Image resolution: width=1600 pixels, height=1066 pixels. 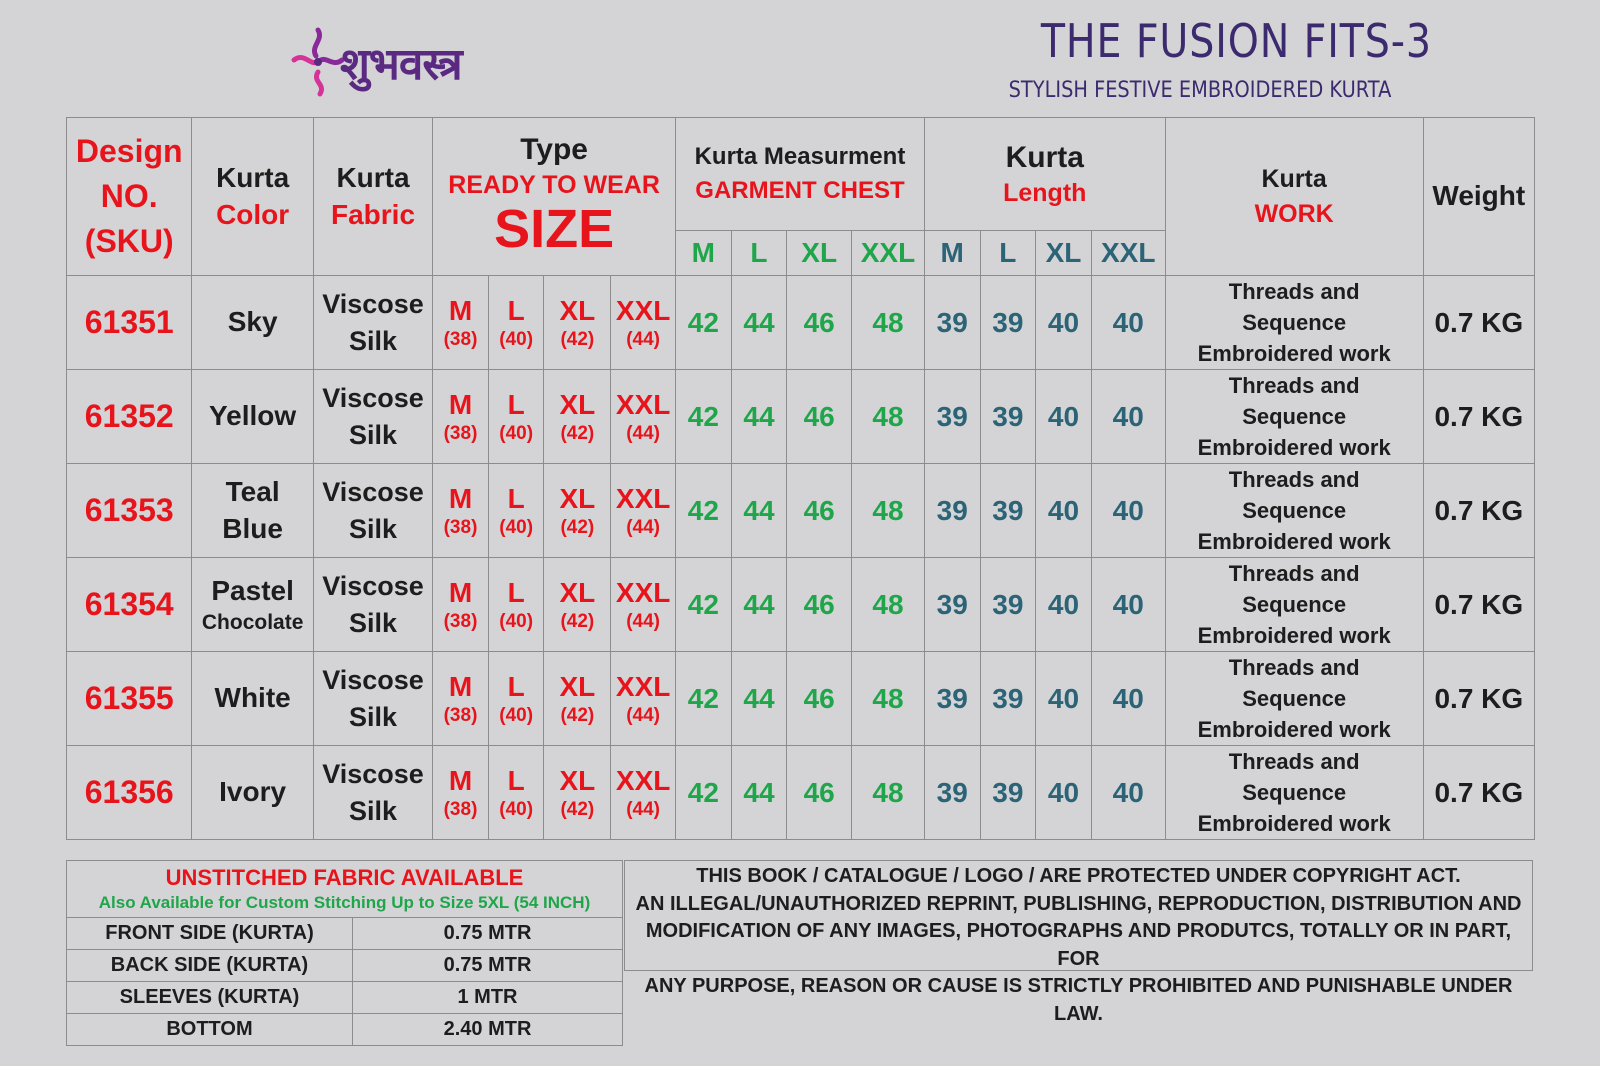 I want to click on type-header-line3: SIZE, so click(x=554, y=229).